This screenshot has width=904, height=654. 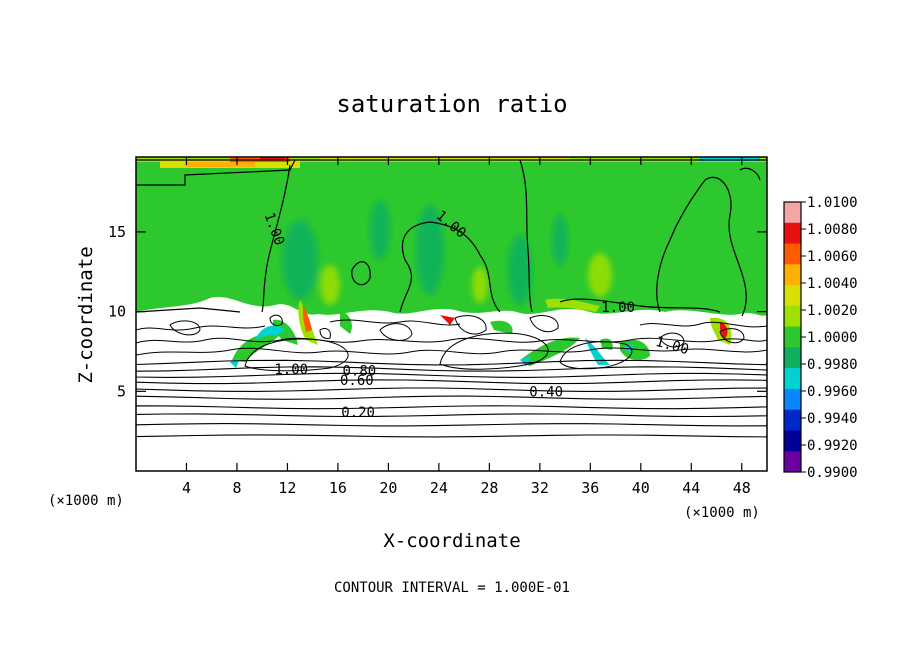 What do you see at coordinates (117, 232) in the screenshot?
I see `y-tick-label: 15` at bounding box center [117, 232].